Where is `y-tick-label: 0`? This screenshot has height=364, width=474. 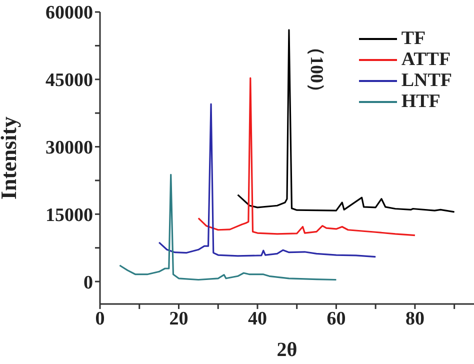 y-tick-label: 0 is located at coordinates (88, 283).